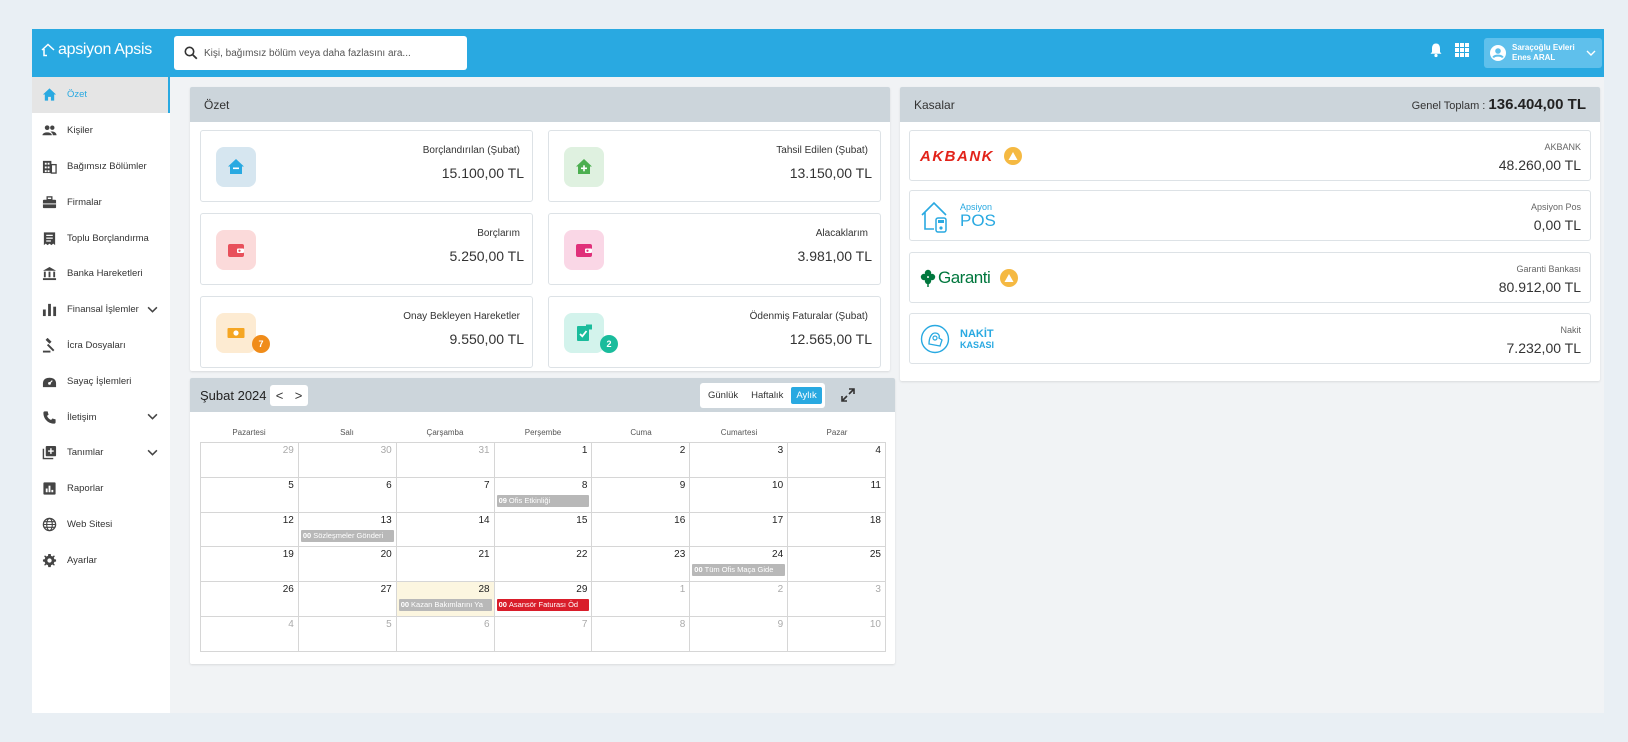 The image size is (1628, 742). Describe the element at coordinates (543, 500) in the screenshot. I see `calendar-event: 09 Ofis Etkinliği` at that location.